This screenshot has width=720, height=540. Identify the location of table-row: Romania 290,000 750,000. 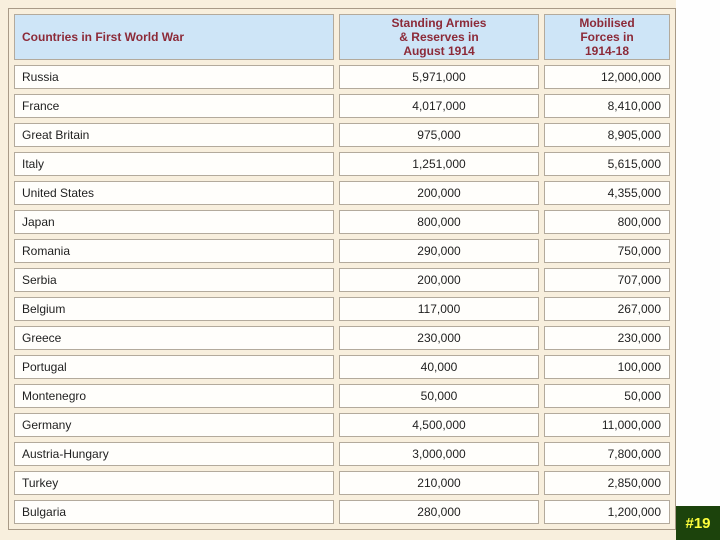
(342, 251).